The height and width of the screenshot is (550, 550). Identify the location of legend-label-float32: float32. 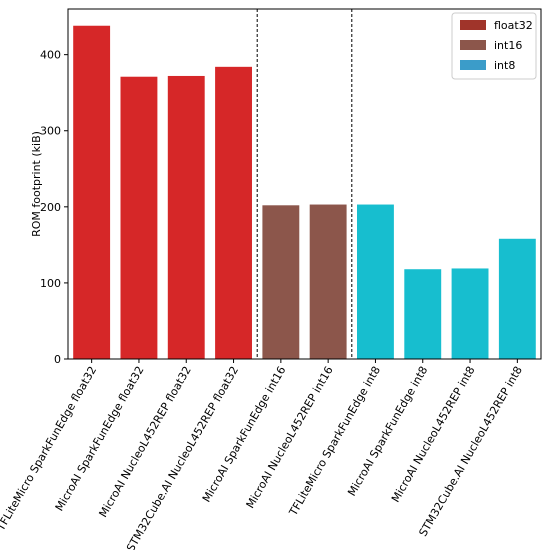
(513, 25).